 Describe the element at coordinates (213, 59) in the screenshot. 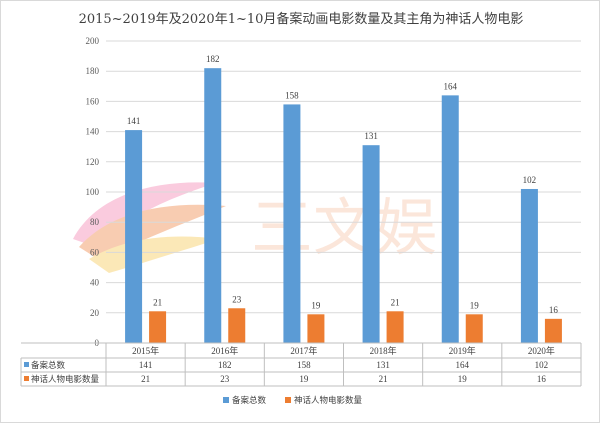

I see `bar-data-label: 182` at that location.